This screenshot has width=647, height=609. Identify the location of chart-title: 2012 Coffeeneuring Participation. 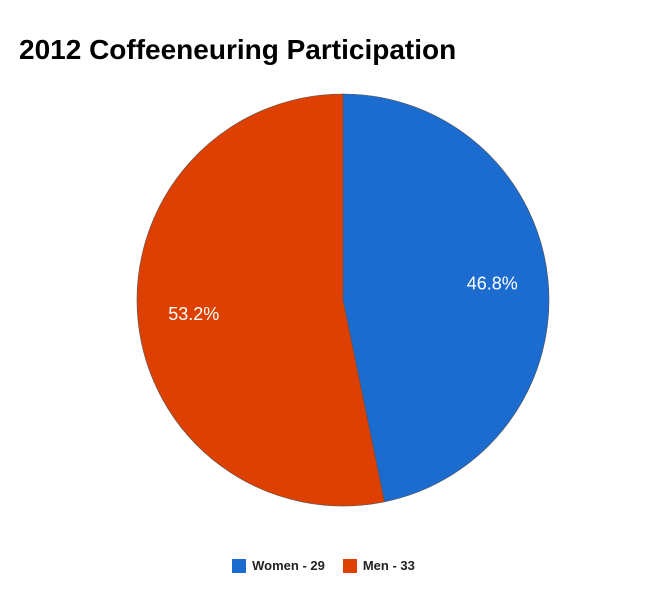
(238, 49).